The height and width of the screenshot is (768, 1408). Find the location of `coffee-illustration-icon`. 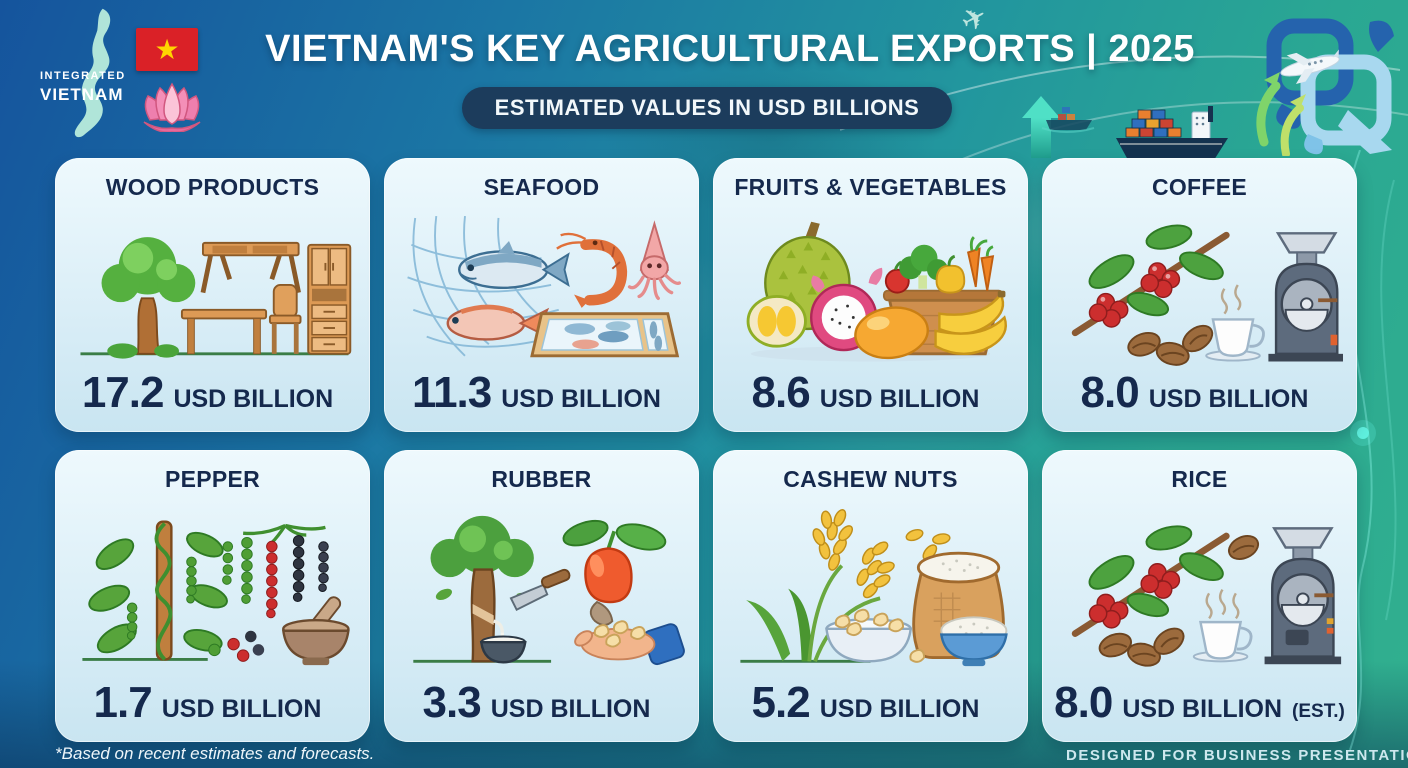

coffee-illustration-icon is located at coordinates (1199, 284).